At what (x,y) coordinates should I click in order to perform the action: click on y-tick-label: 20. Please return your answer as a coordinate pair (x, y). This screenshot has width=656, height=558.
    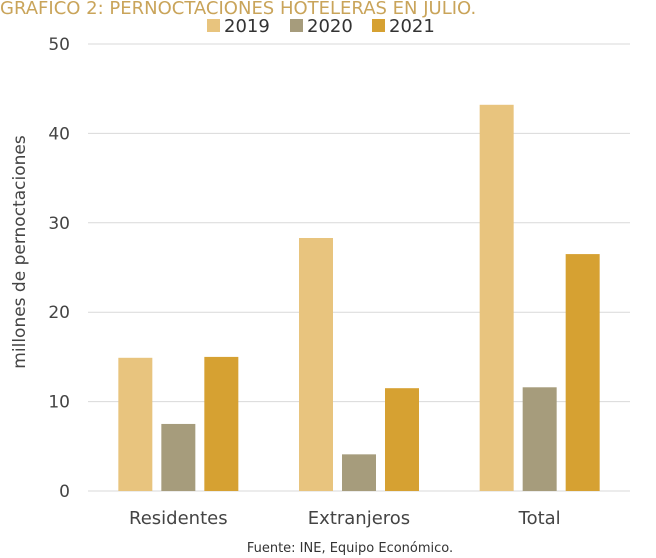
    Looking at the image, I should click on (59, 313).